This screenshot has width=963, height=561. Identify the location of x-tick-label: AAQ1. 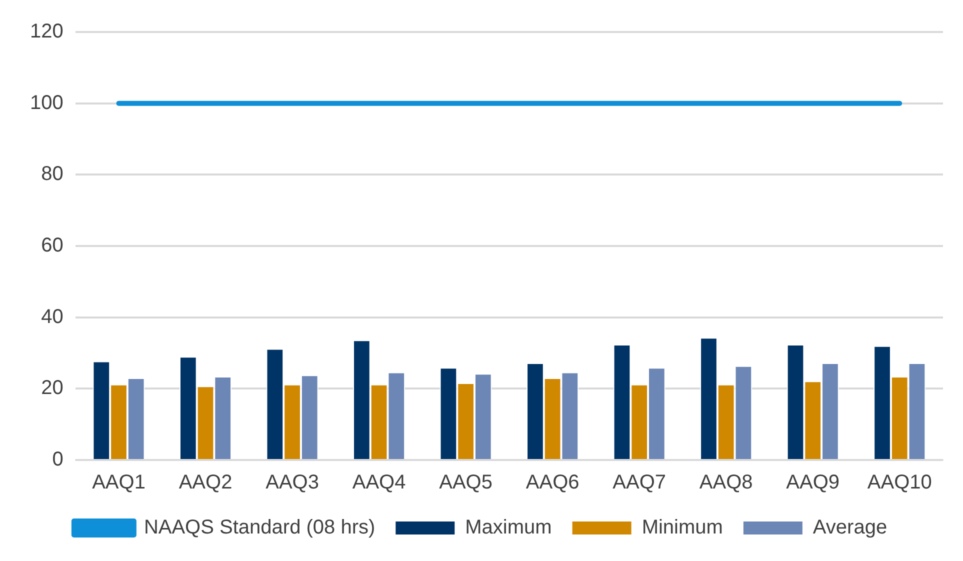
(119, 483).